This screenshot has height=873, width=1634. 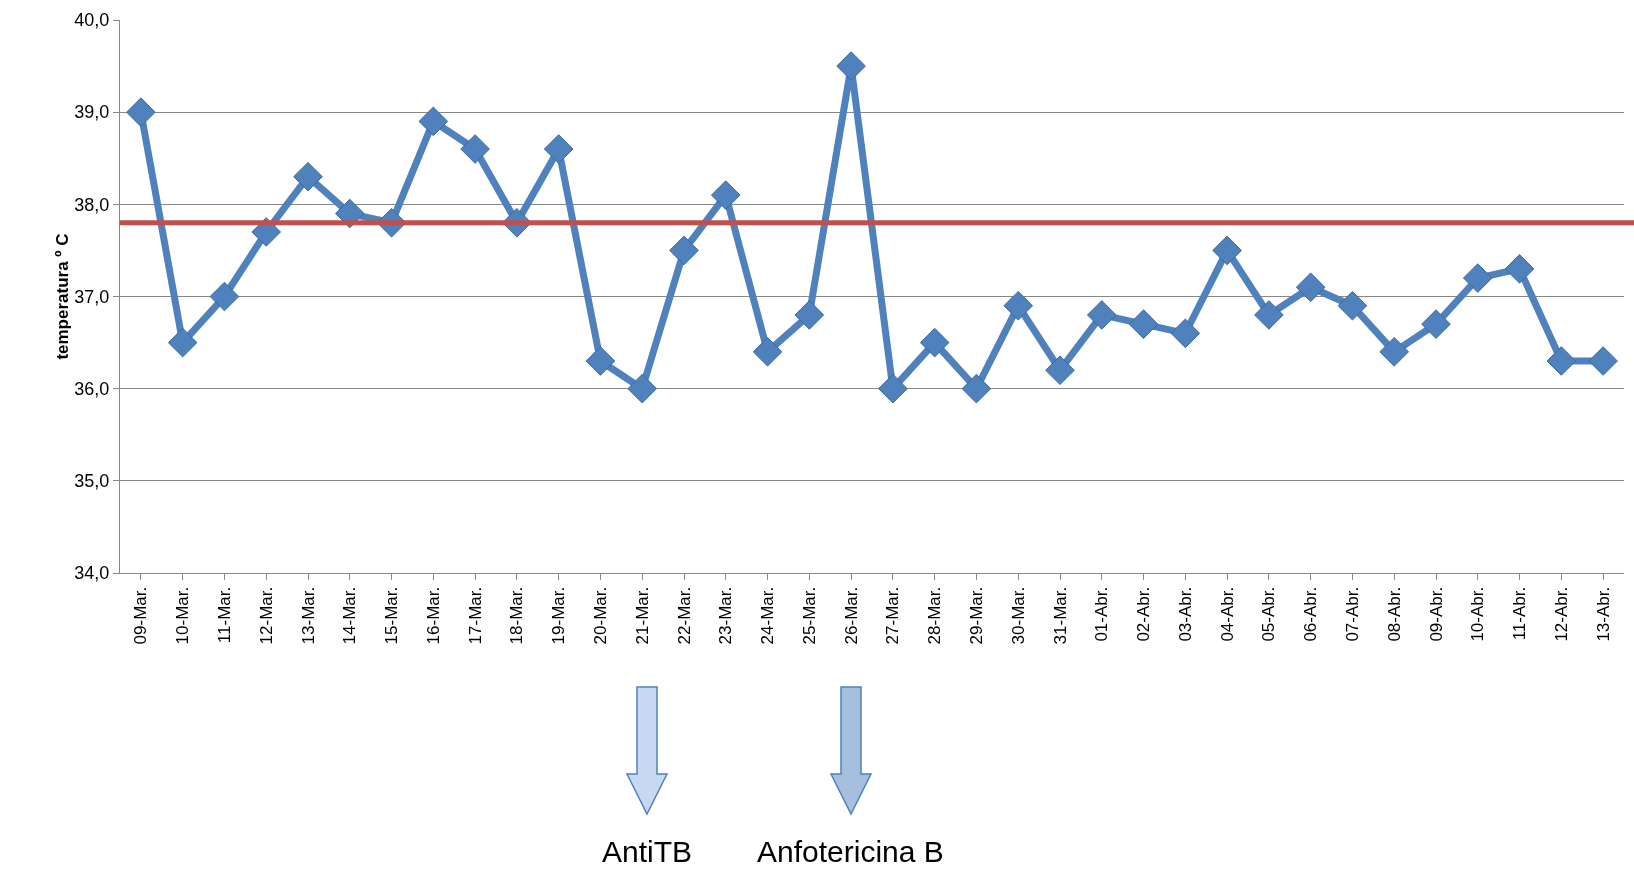 I want to click on x-tick-label: 12-Abr., so click(x=1561, y=614).